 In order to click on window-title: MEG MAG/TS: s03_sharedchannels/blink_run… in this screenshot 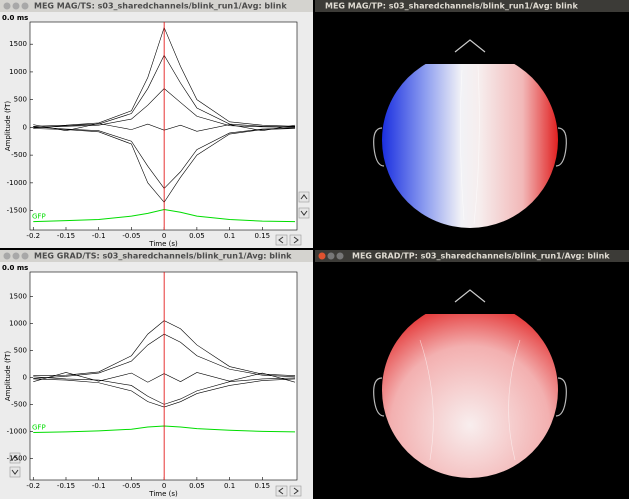, I will do `click(160, 6)`.